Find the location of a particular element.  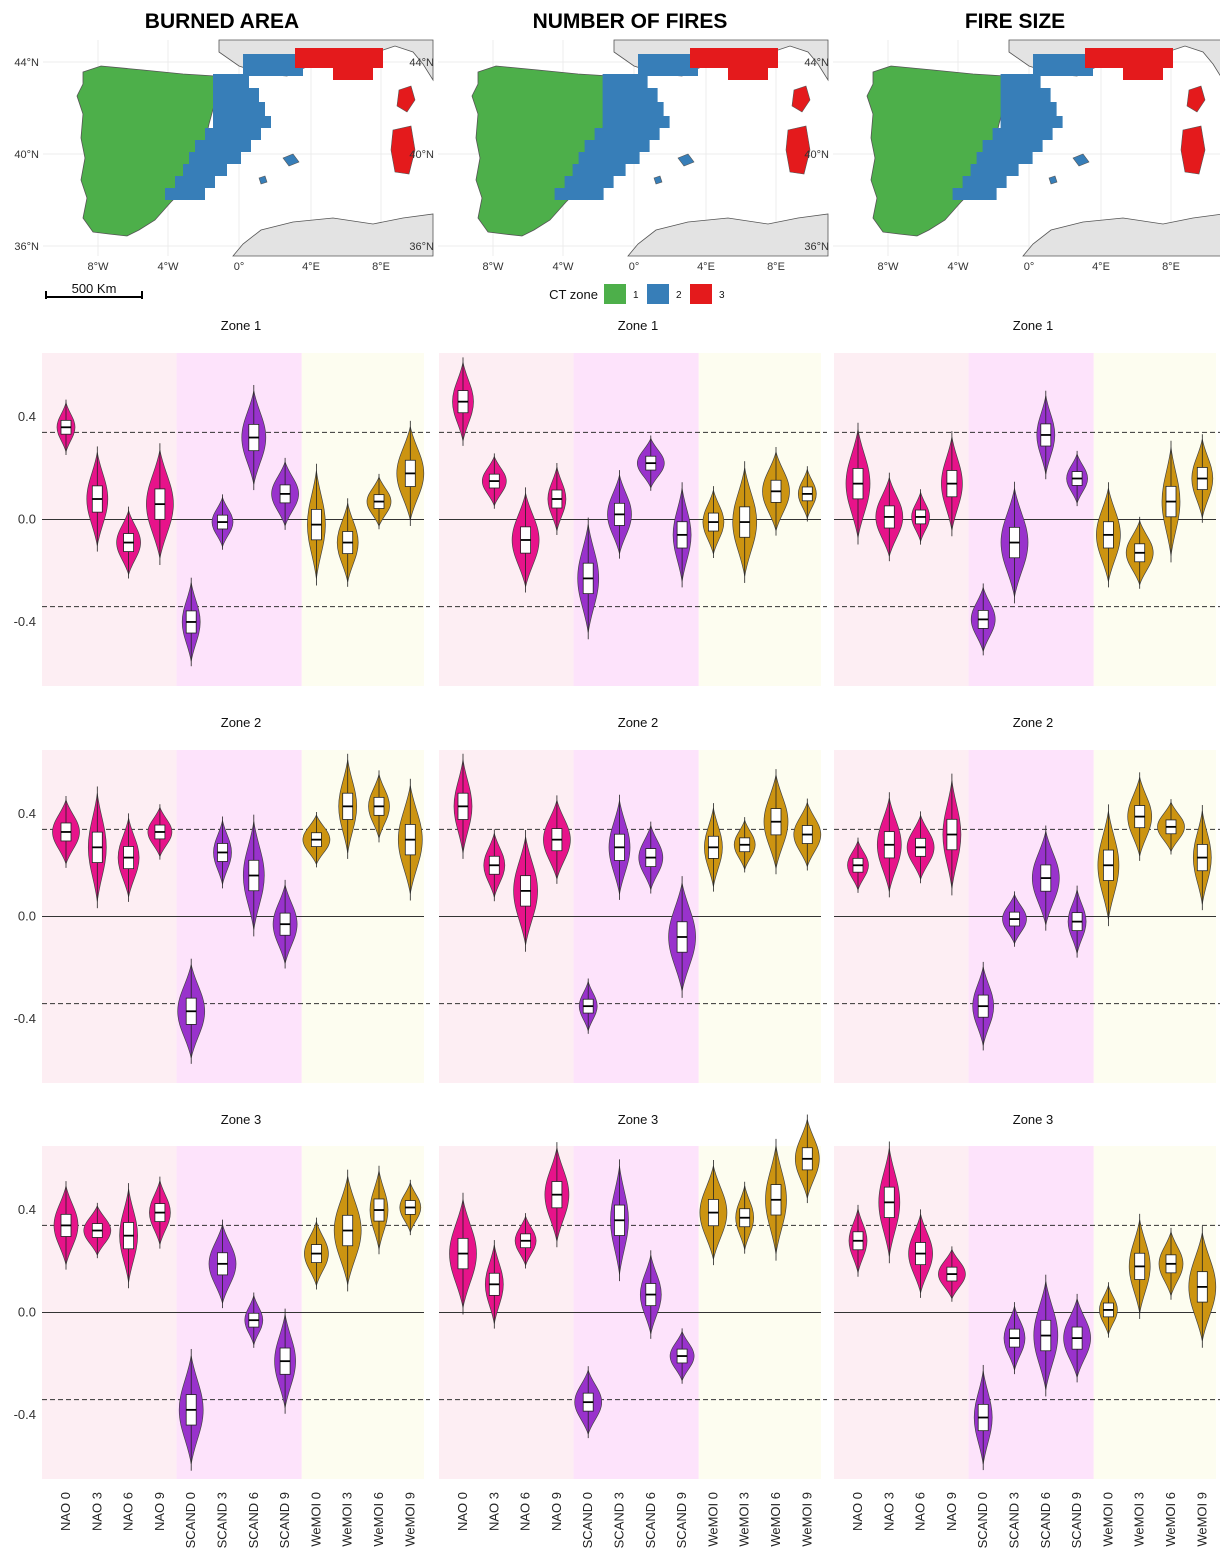

lat-label: 40°N is located at coordinates (816, 155).